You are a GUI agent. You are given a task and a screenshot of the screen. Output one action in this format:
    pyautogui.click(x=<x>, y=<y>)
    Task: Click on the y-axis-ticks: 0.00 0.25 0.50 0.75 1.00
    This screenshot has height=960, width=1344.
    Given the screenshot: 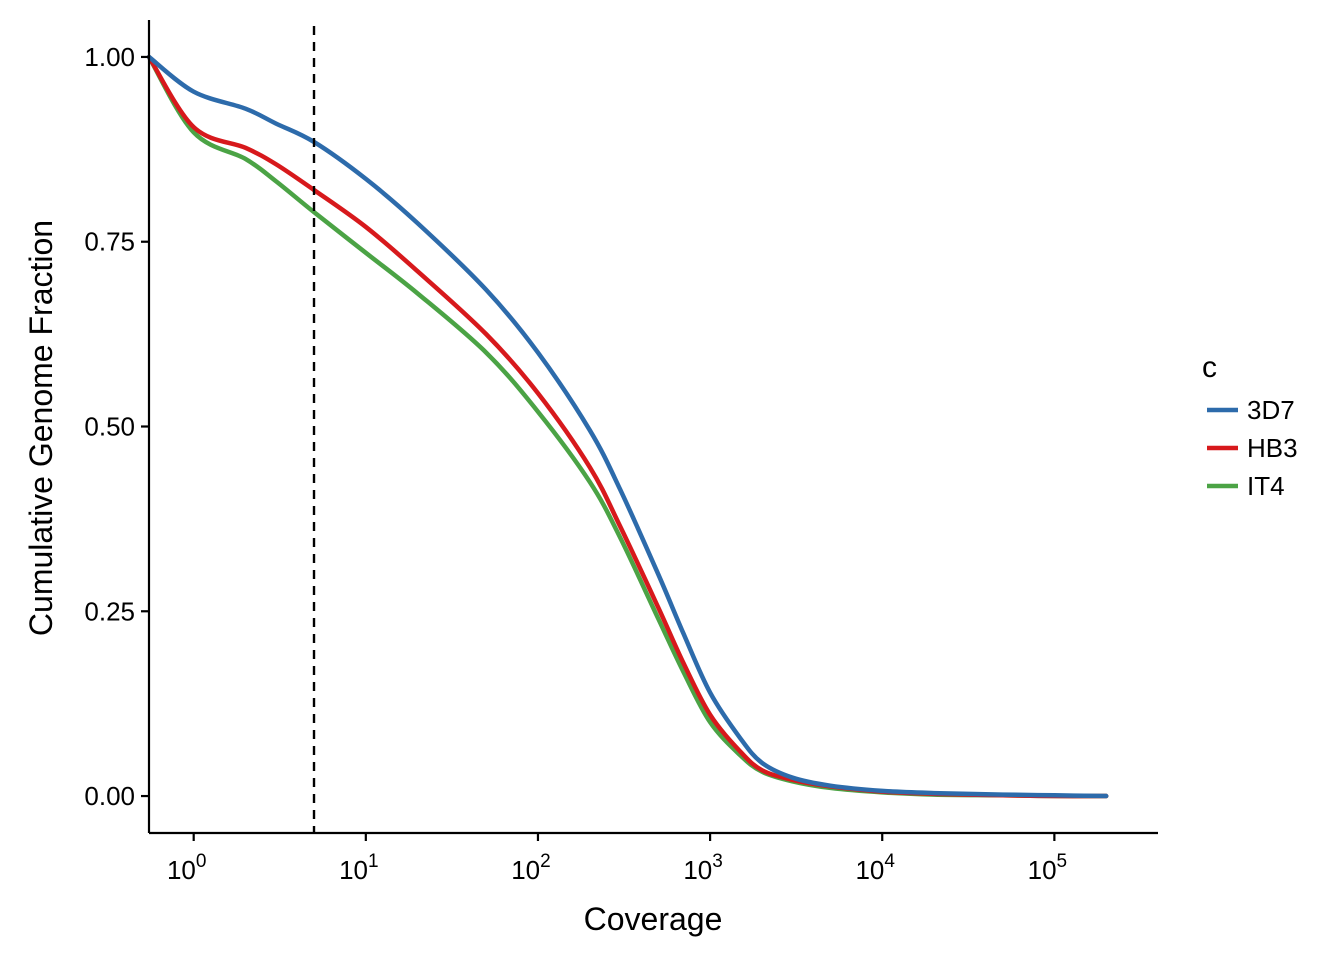 What is the action you would take?
    pyautogui.click(x=116, y=426)
    